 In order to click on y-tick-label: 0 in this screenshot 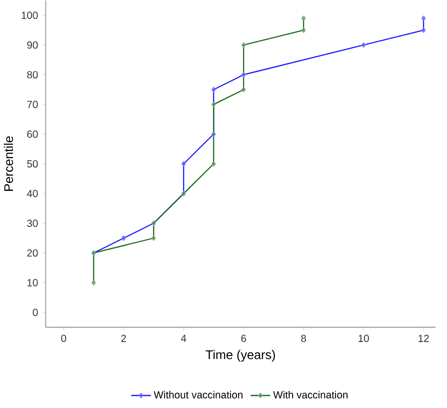, I will do `click(35, 312)`.